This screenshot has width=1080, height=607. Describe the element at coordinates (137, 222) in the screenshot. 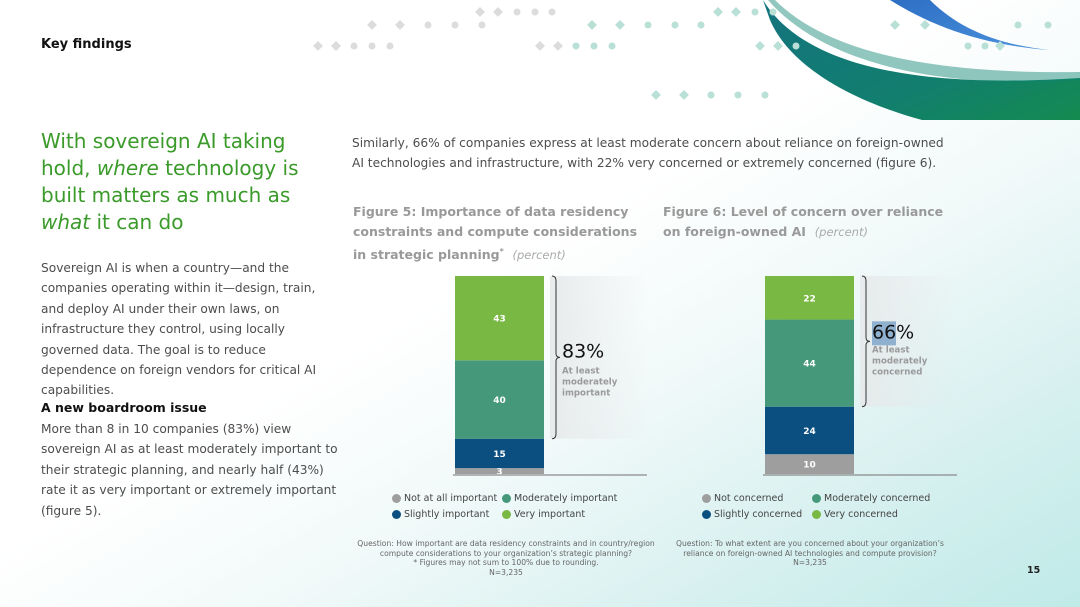

I see `headline-text: it can do` at that location.